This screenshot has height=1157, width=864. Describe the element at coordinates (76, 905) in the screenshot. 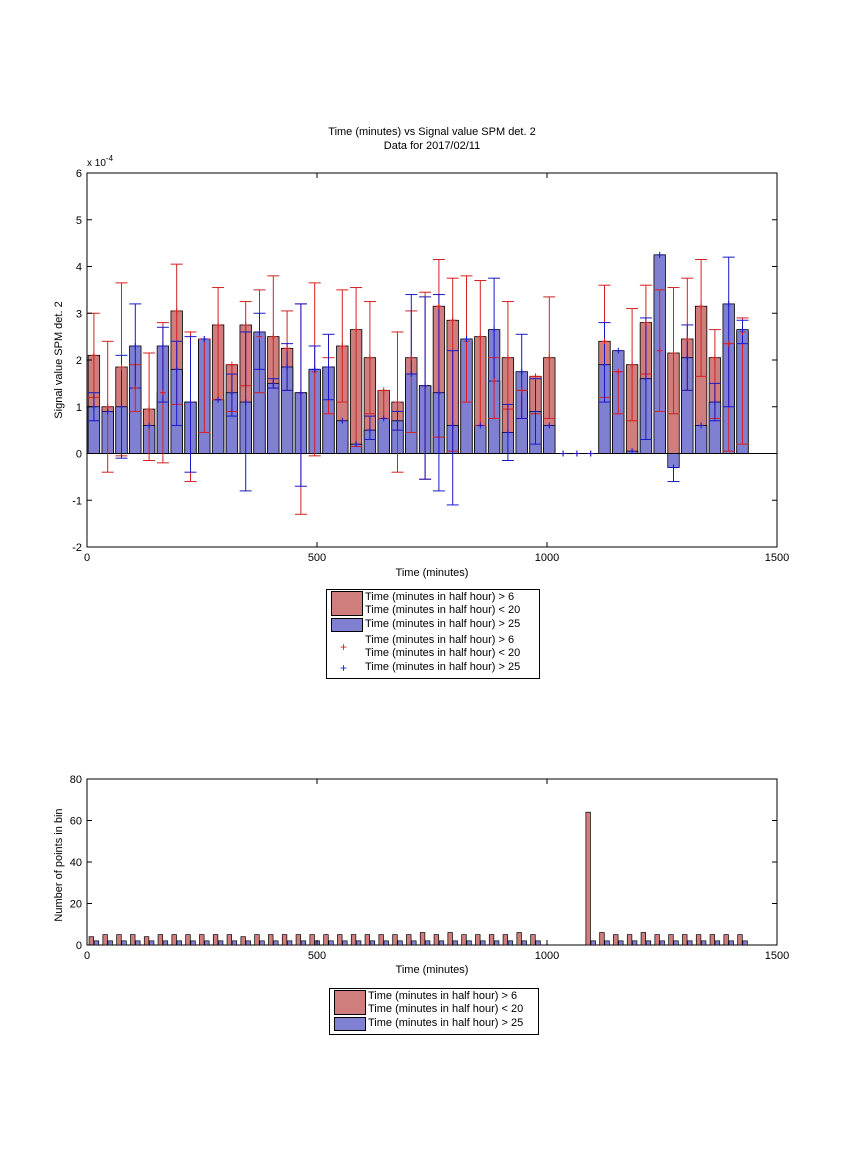

I see `y-tick-label: 20` at that location.